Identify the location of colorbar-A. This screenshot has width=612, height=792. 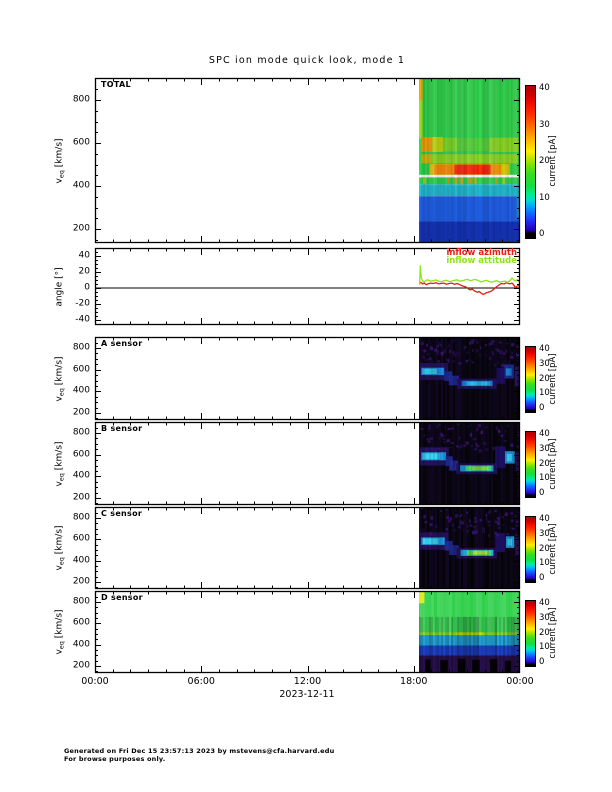
(530, 379).